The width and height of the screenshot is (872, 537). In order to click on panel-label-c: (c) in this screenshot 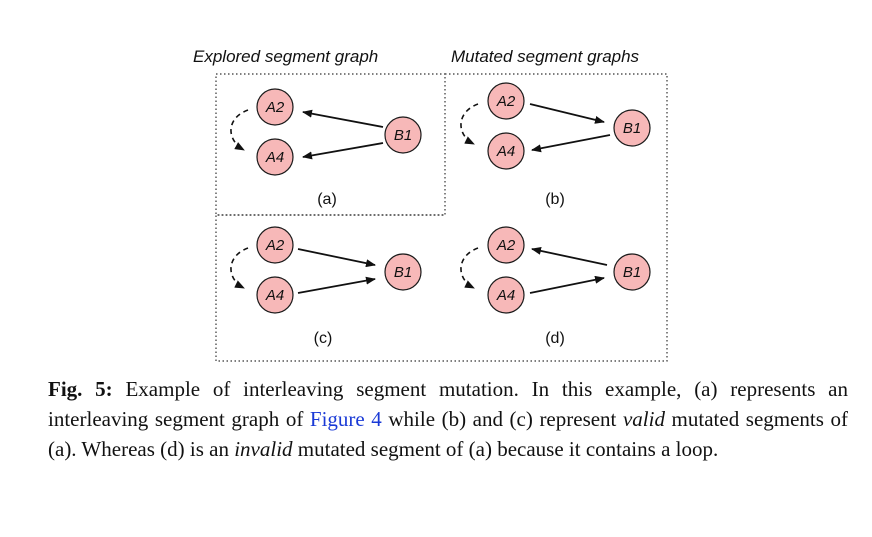, I will do `click(323, 338)`.